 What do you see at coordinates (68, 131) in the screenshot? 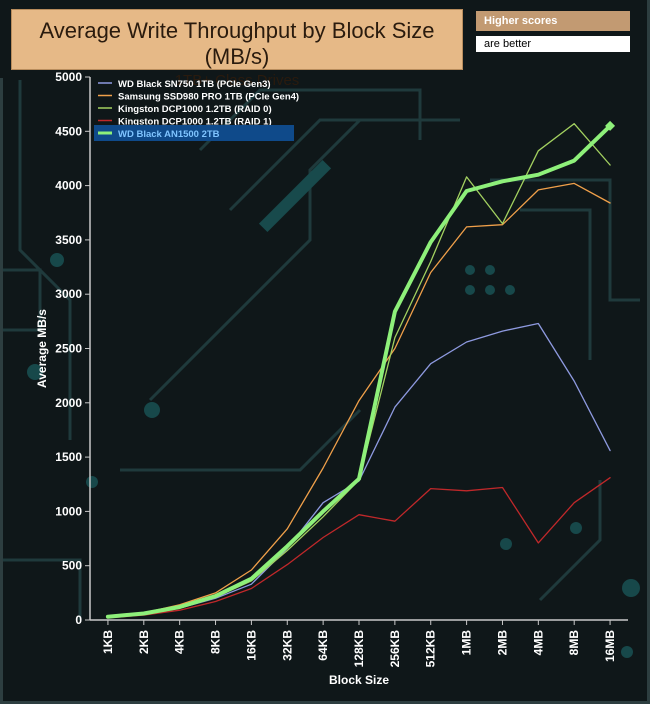
I see `y-tick-label: 4500` at bounding box center [68, 131].